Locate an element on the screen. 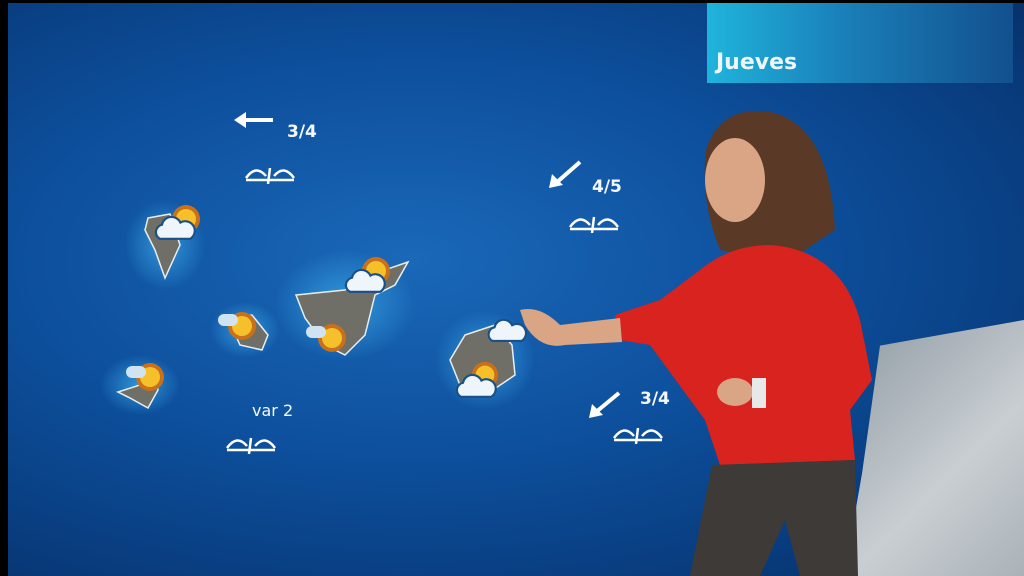 The width and height of the screenshot is (1024, 576). wind-force-label: 4/5 is located at coordinates (607, 187).